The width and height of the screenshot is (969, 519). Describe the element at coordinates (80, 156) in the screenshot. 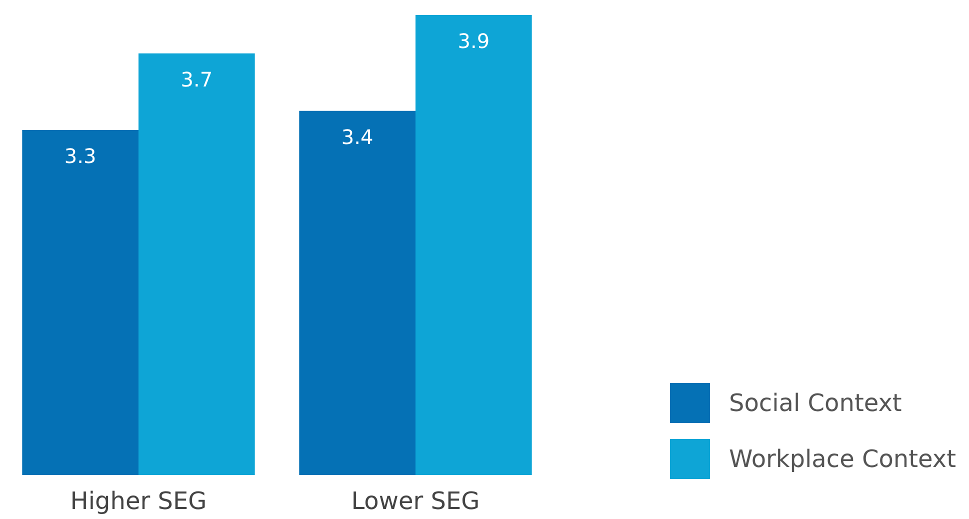

I see `data-label: 3.3` at that location.